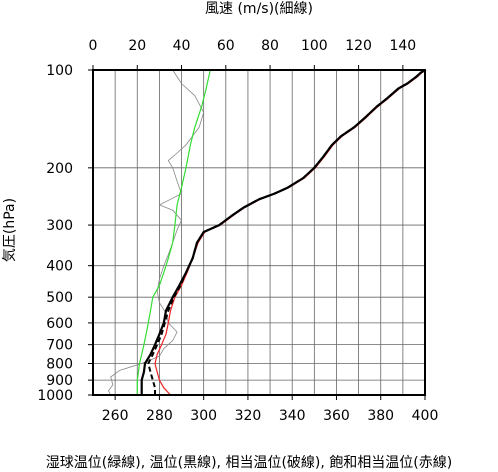 This screenshot has height=472, width=498. I want to click on x-tick-label: 360, so click(336, 416).